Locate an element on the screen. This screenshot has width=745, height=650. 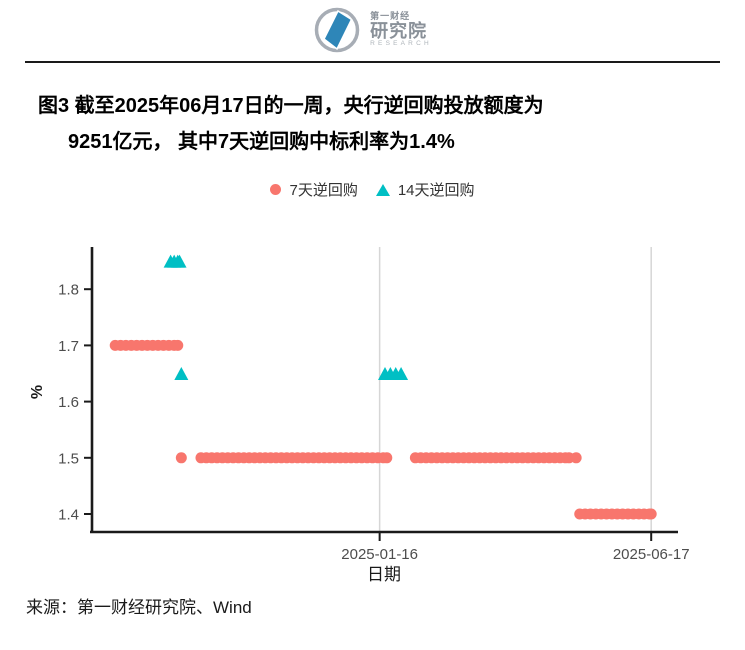
header-logo: 第一财经 研究院 RESEARCH is located at coordinates (372, 30).